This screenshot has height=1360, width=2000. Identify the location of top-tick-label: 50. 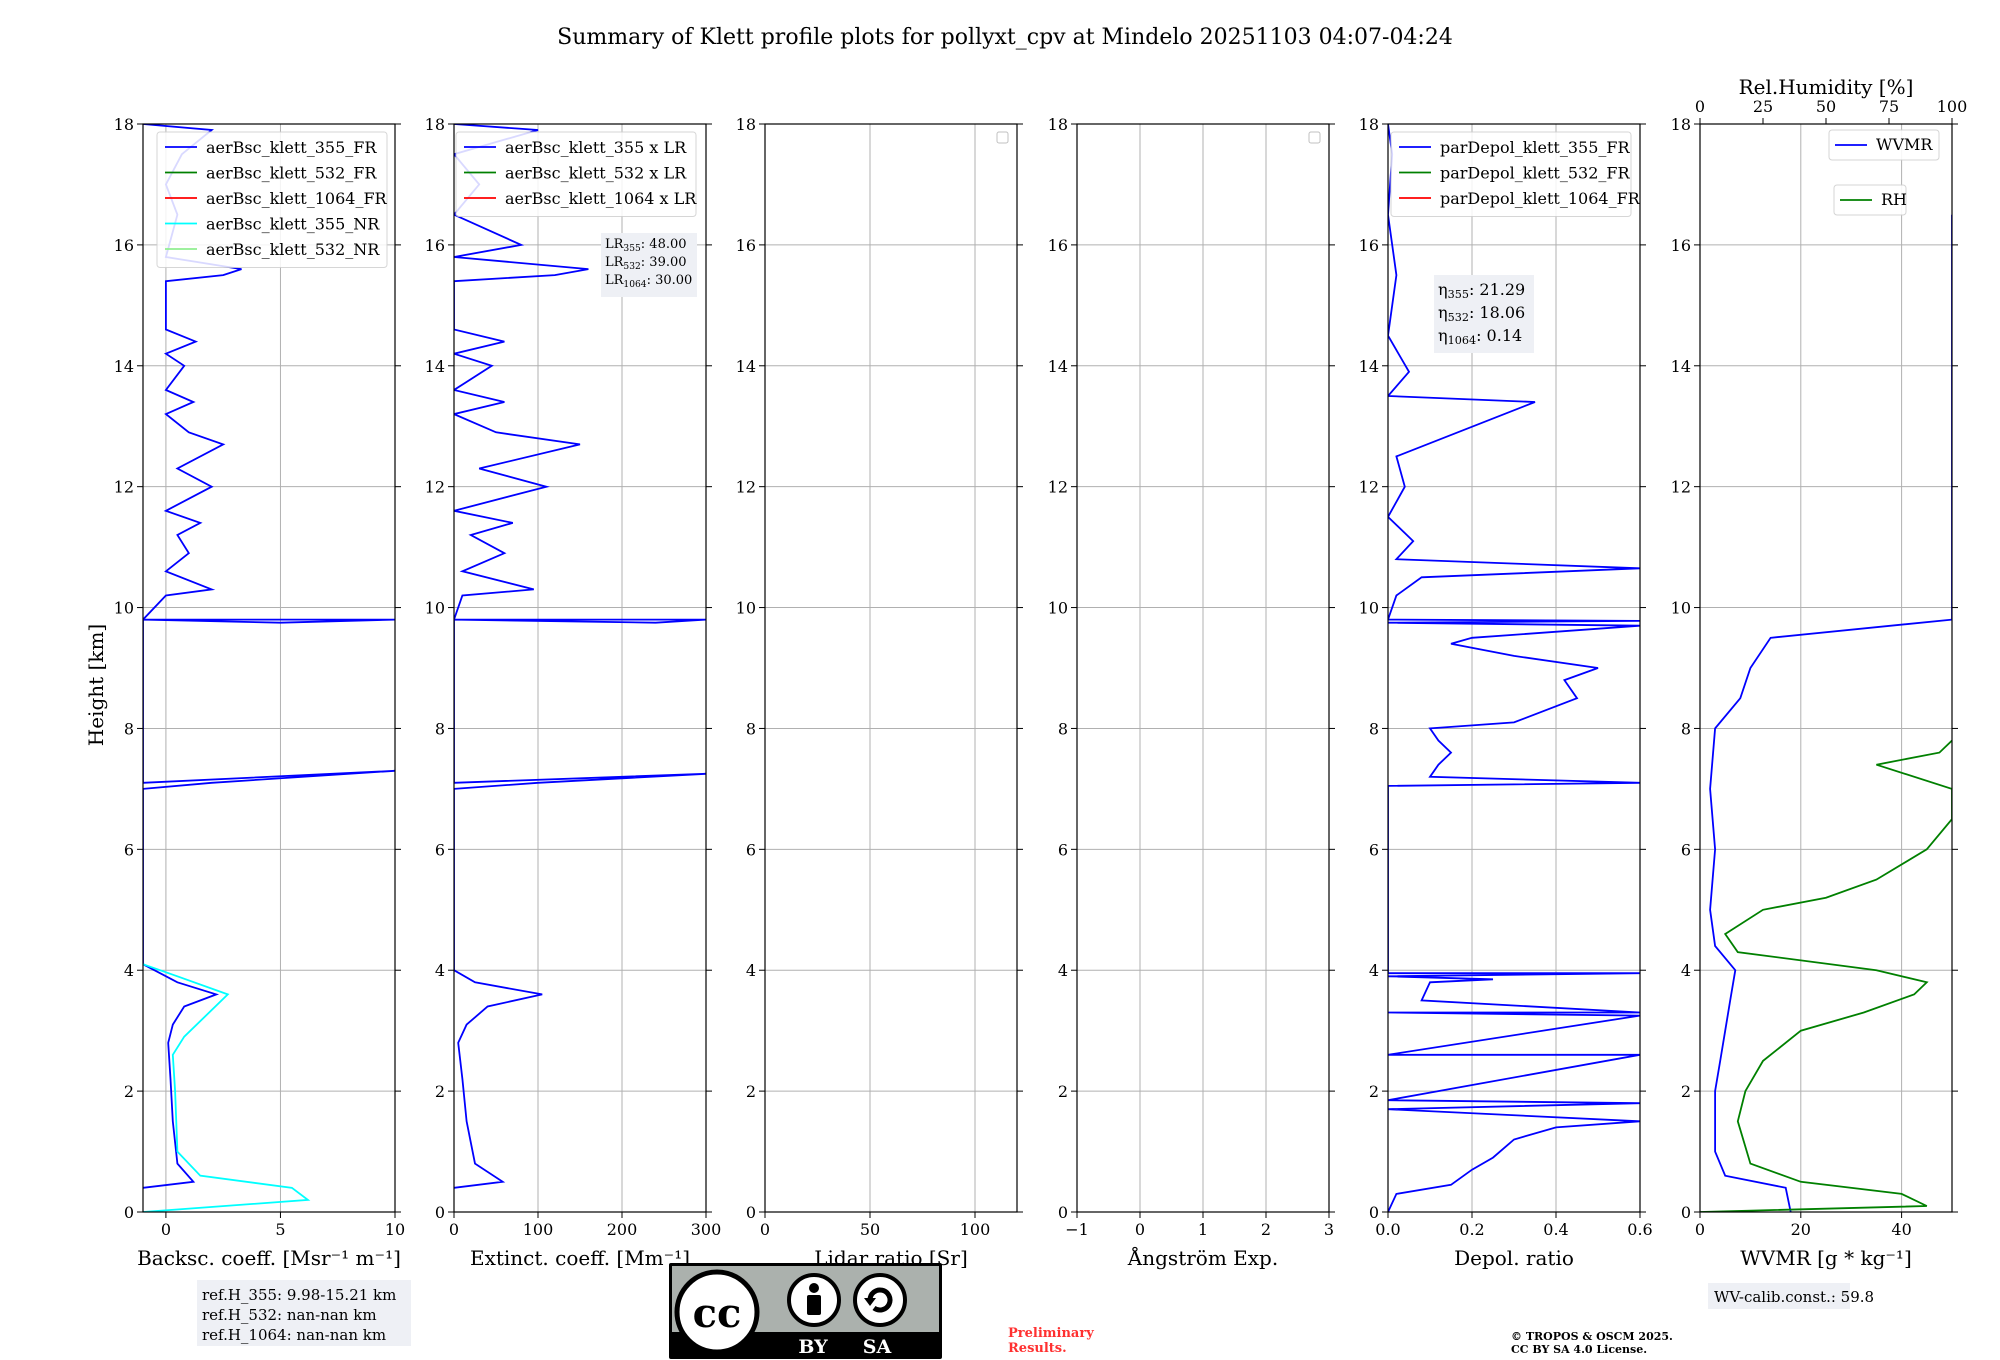
(1826, 106).